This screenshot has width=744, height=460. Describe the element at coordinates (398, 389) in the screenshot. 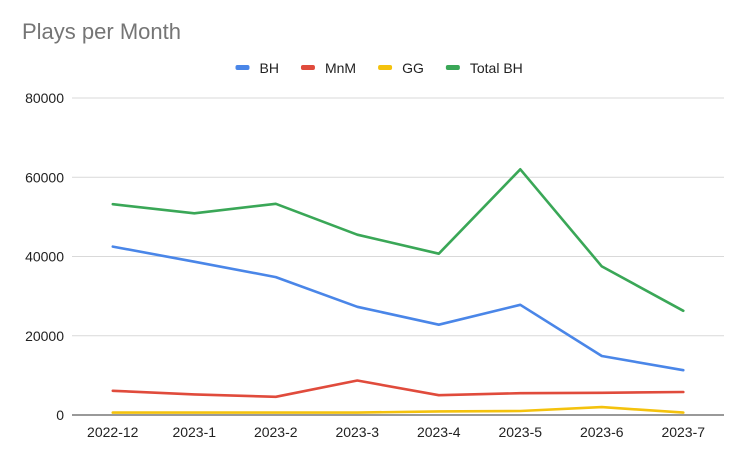

I see `series-line-mnm` at that location.